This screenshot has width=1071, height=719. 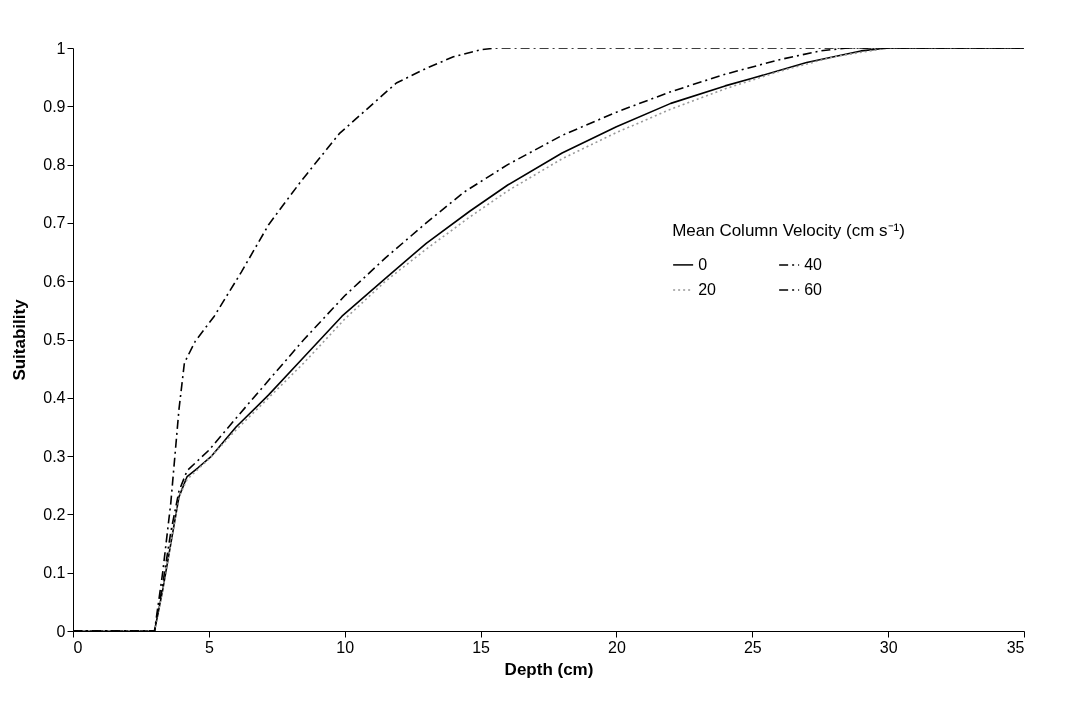 I want to click on legend-label: 0, so click(x=703, y=264).